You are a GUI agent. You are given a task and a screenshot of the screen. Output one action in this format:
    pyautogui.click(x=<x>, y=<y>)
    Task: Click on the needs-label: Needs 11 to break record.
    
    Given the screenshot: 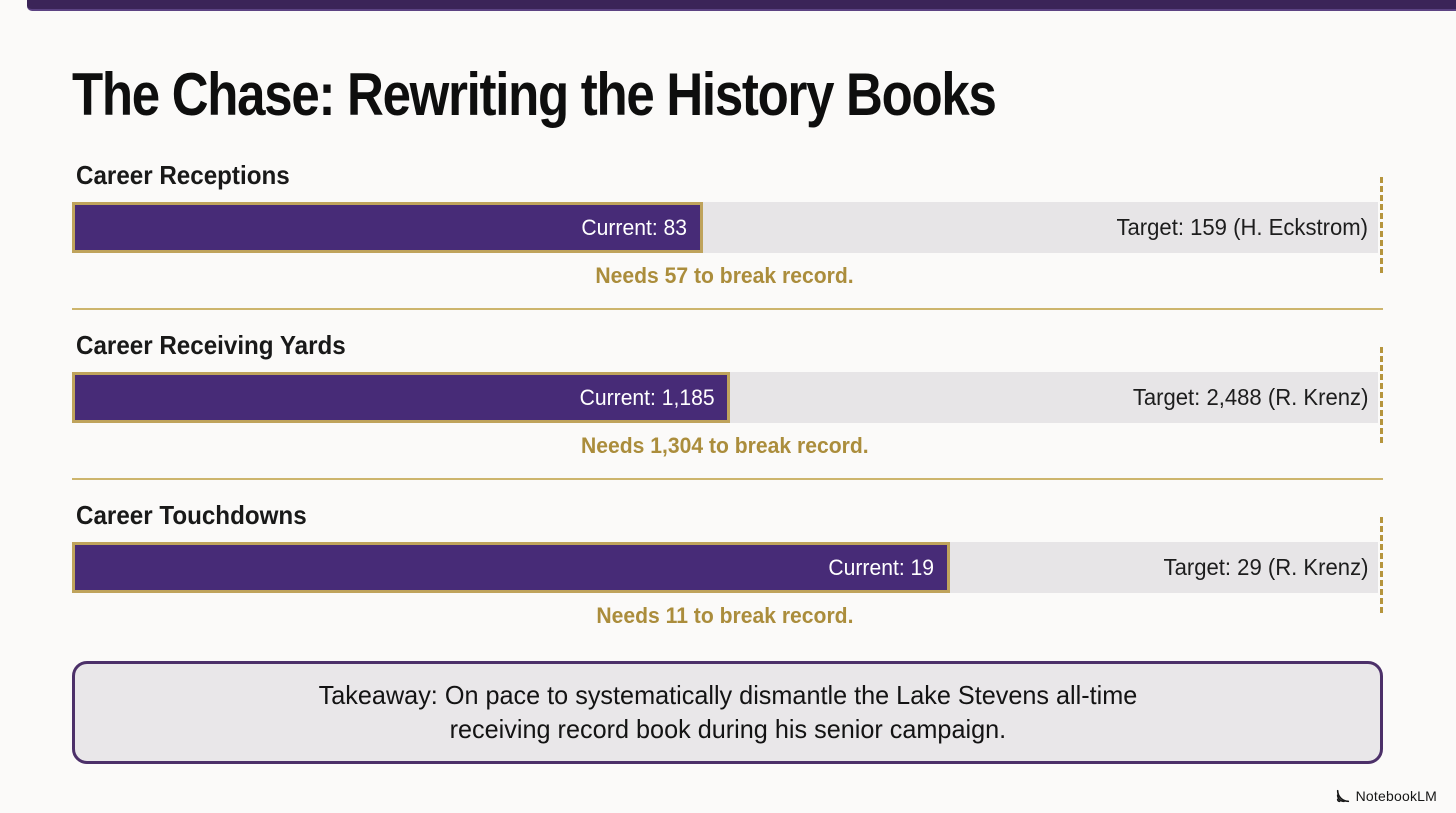 What is the action you would take?
    pyautogui.click(x=725, y=616)
    